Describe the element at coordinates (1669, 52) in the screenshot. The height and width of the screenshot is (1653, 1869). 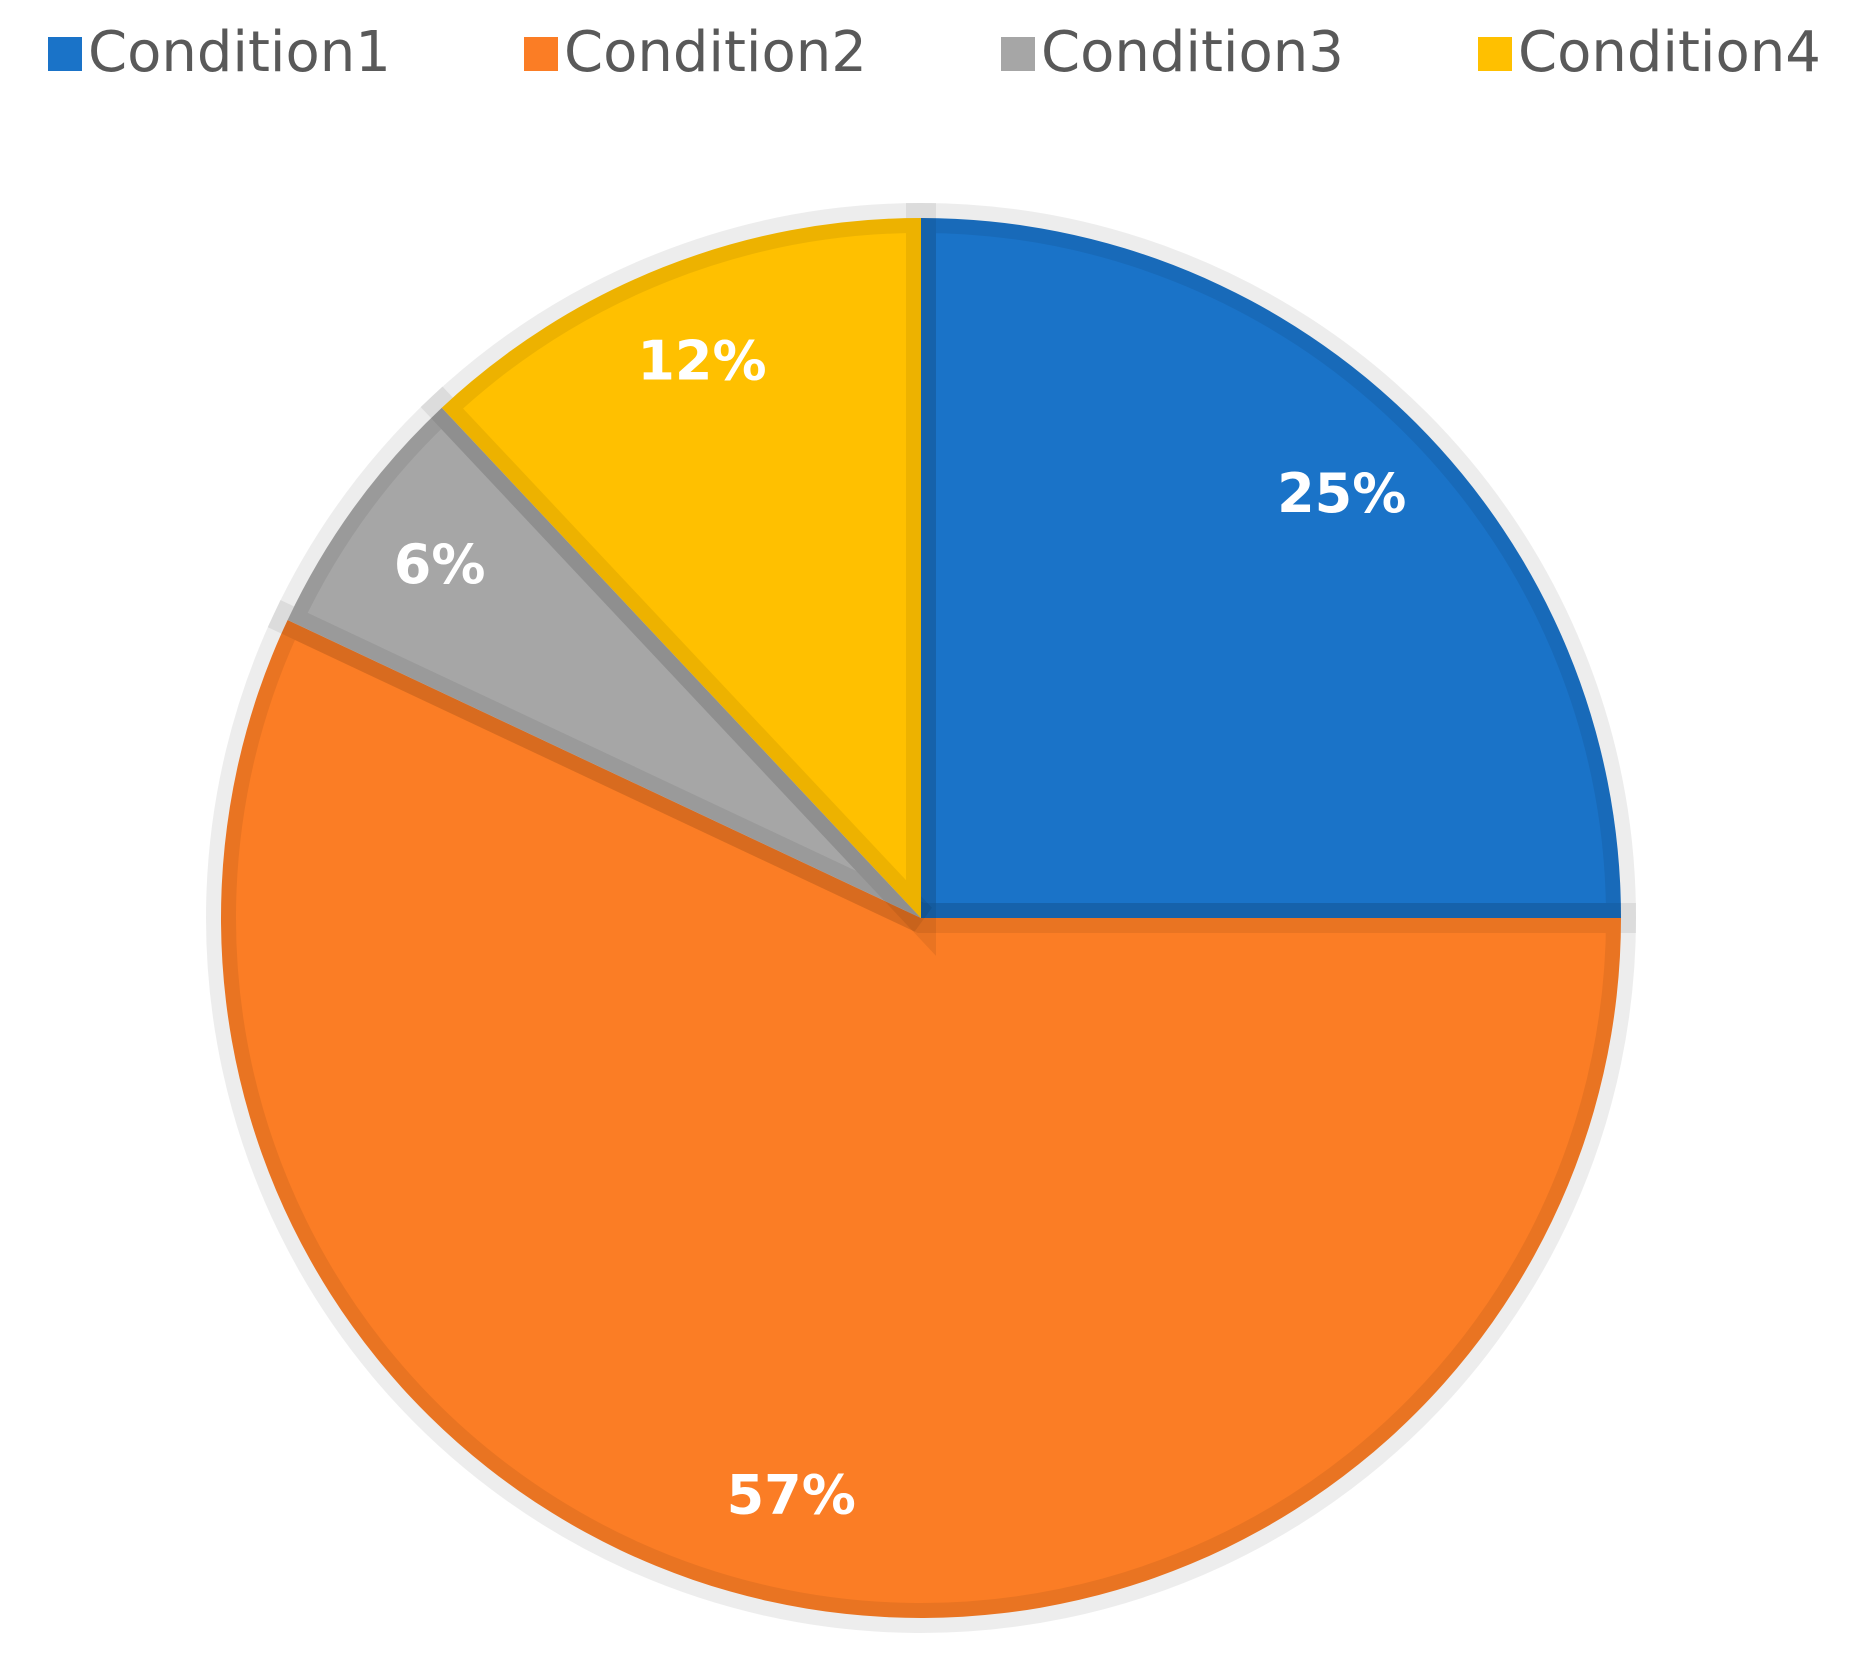
I see `legend-label: Condition4` at that location.